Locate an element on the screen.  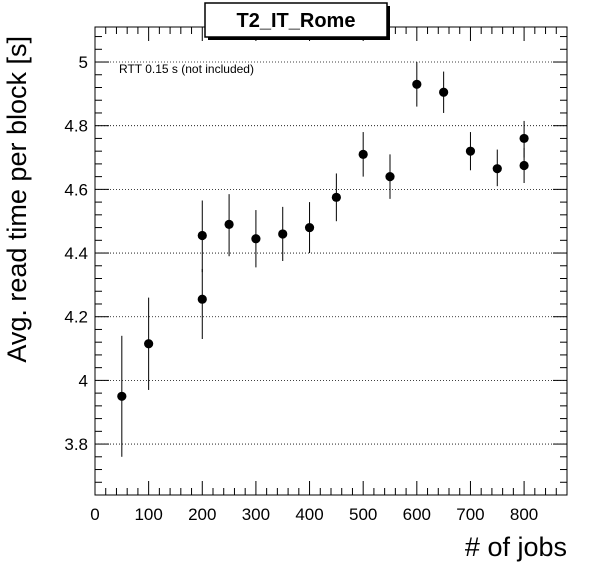
x-tick-label: 400 is located at coordinates (309, 514).